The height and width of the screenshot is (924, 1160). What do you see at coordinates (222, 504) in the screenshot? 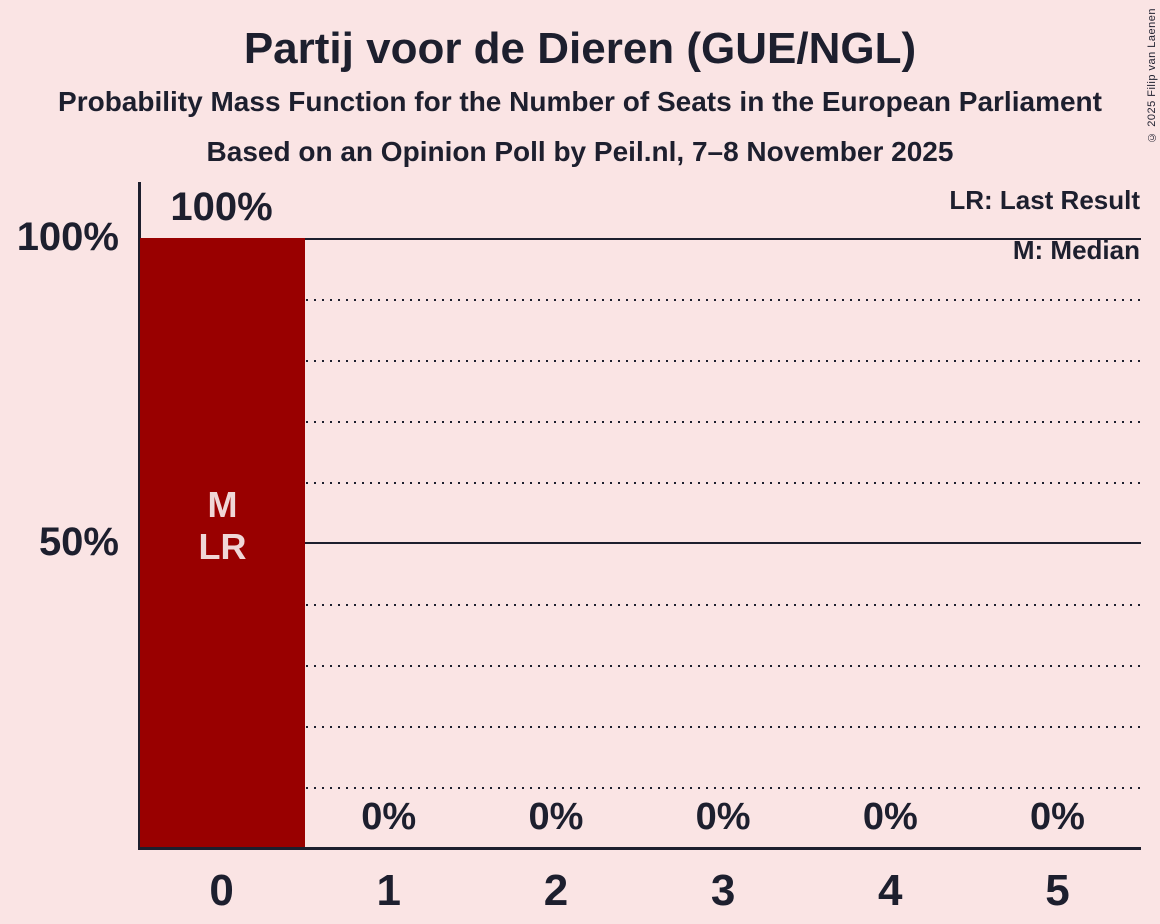
I see `median-marker: M` at bounding box center [222, 504].